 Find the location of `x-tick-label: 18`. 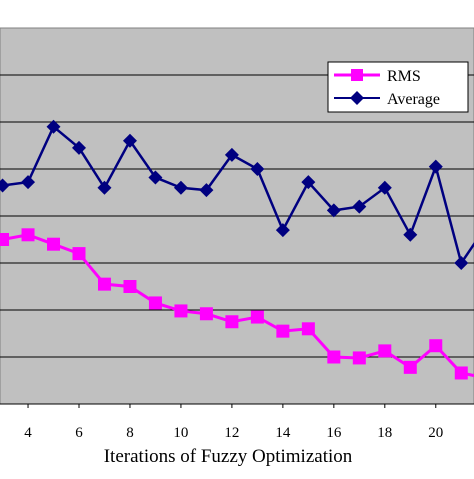

x-tick-label: 18 is located at coordinates (384, 433).